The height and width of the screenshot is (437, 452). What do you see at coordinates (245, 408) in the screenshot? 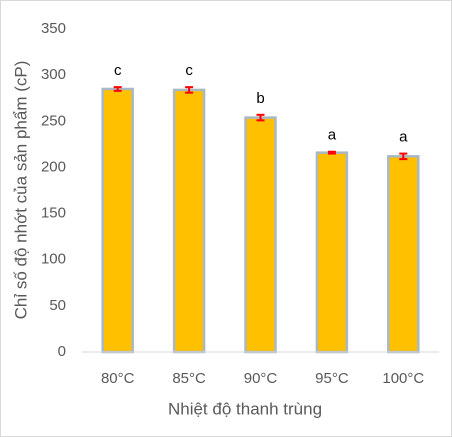
I see `x-axis-label: Nhiệt độ thanh trùng` at bounding box center [245, 408].